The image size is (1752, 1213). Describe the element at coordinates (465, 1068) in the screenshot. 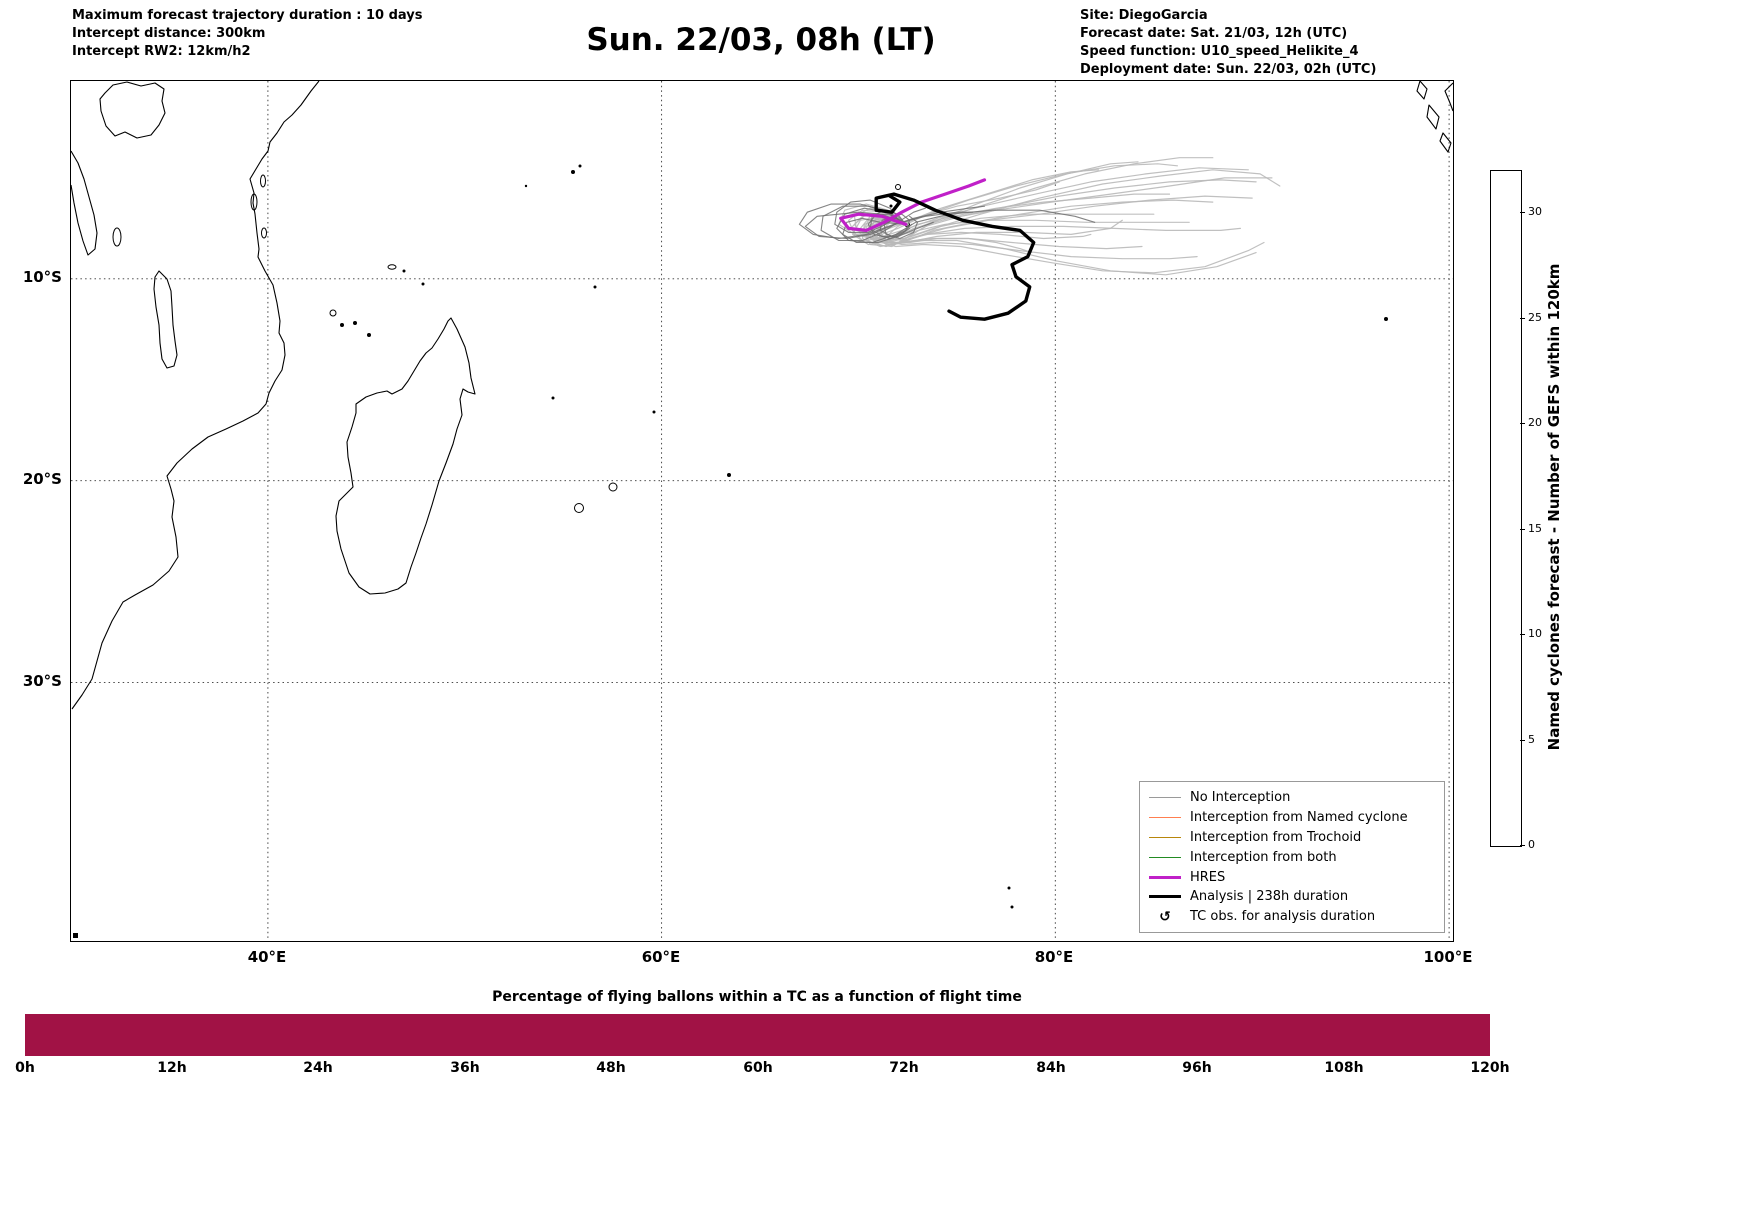

I see `flight-time-tick-36h: 36h` at that location.